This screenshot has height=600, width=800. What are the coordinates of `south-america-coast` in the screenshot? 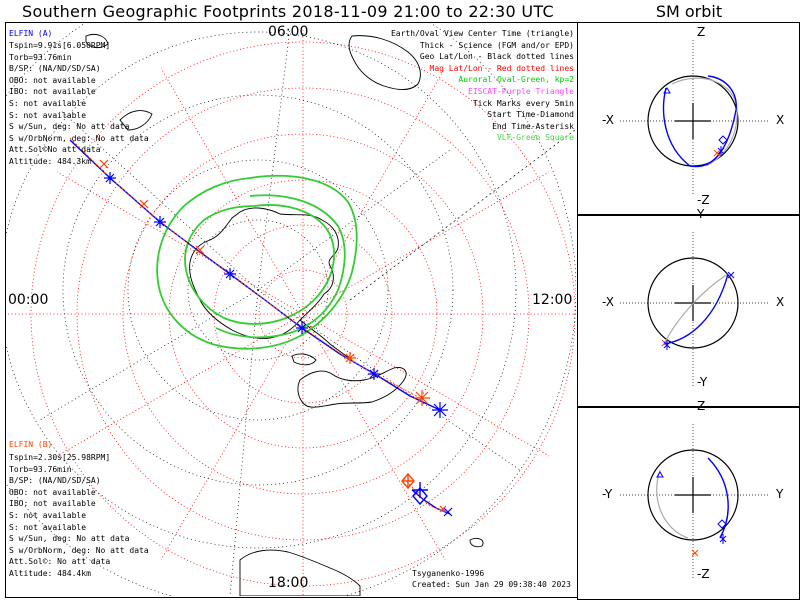 It's located at (352, 387).